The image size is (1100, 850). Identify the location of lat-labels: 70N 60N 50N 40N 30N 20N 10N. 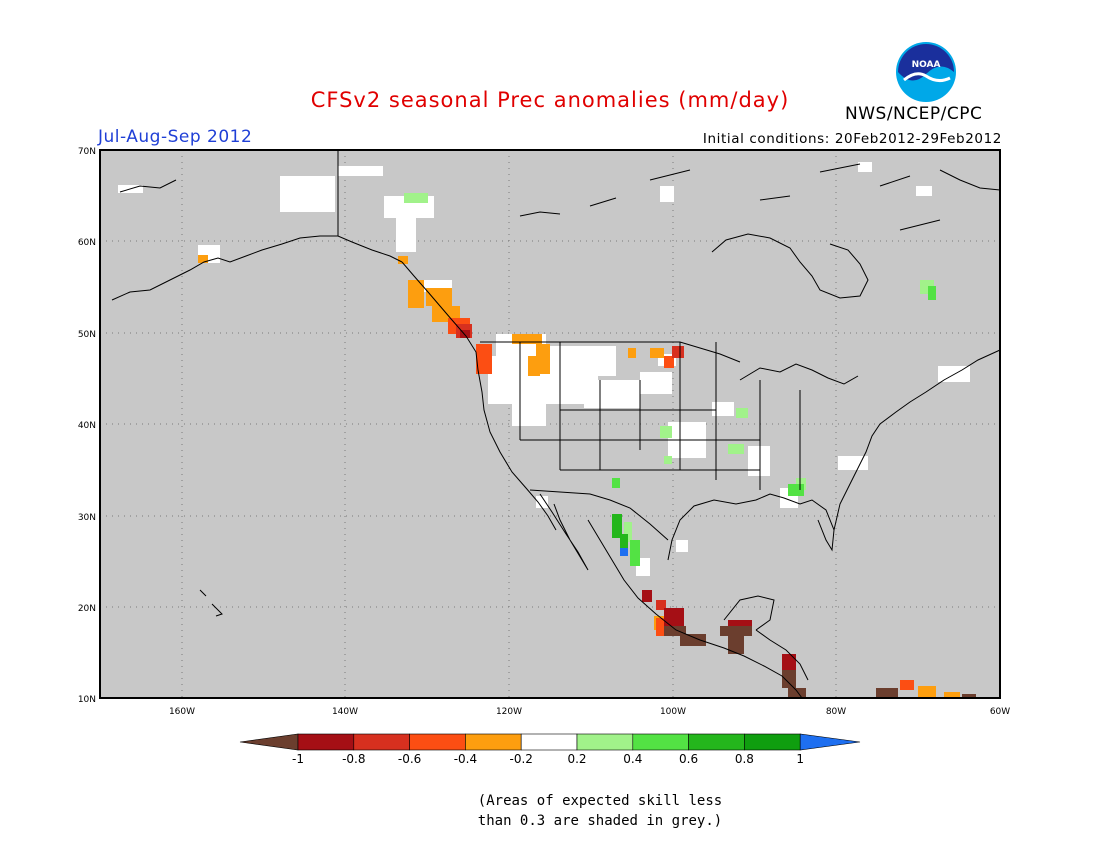
(87, 426).